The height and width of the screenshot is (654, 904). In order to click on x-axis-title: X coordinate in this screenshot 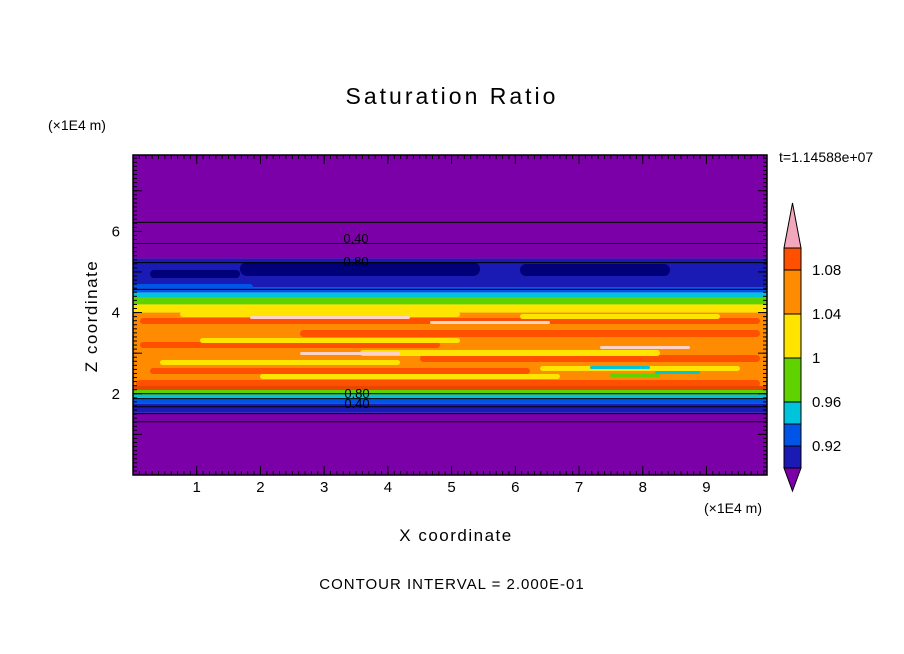, I will do `click(455, 535)`.